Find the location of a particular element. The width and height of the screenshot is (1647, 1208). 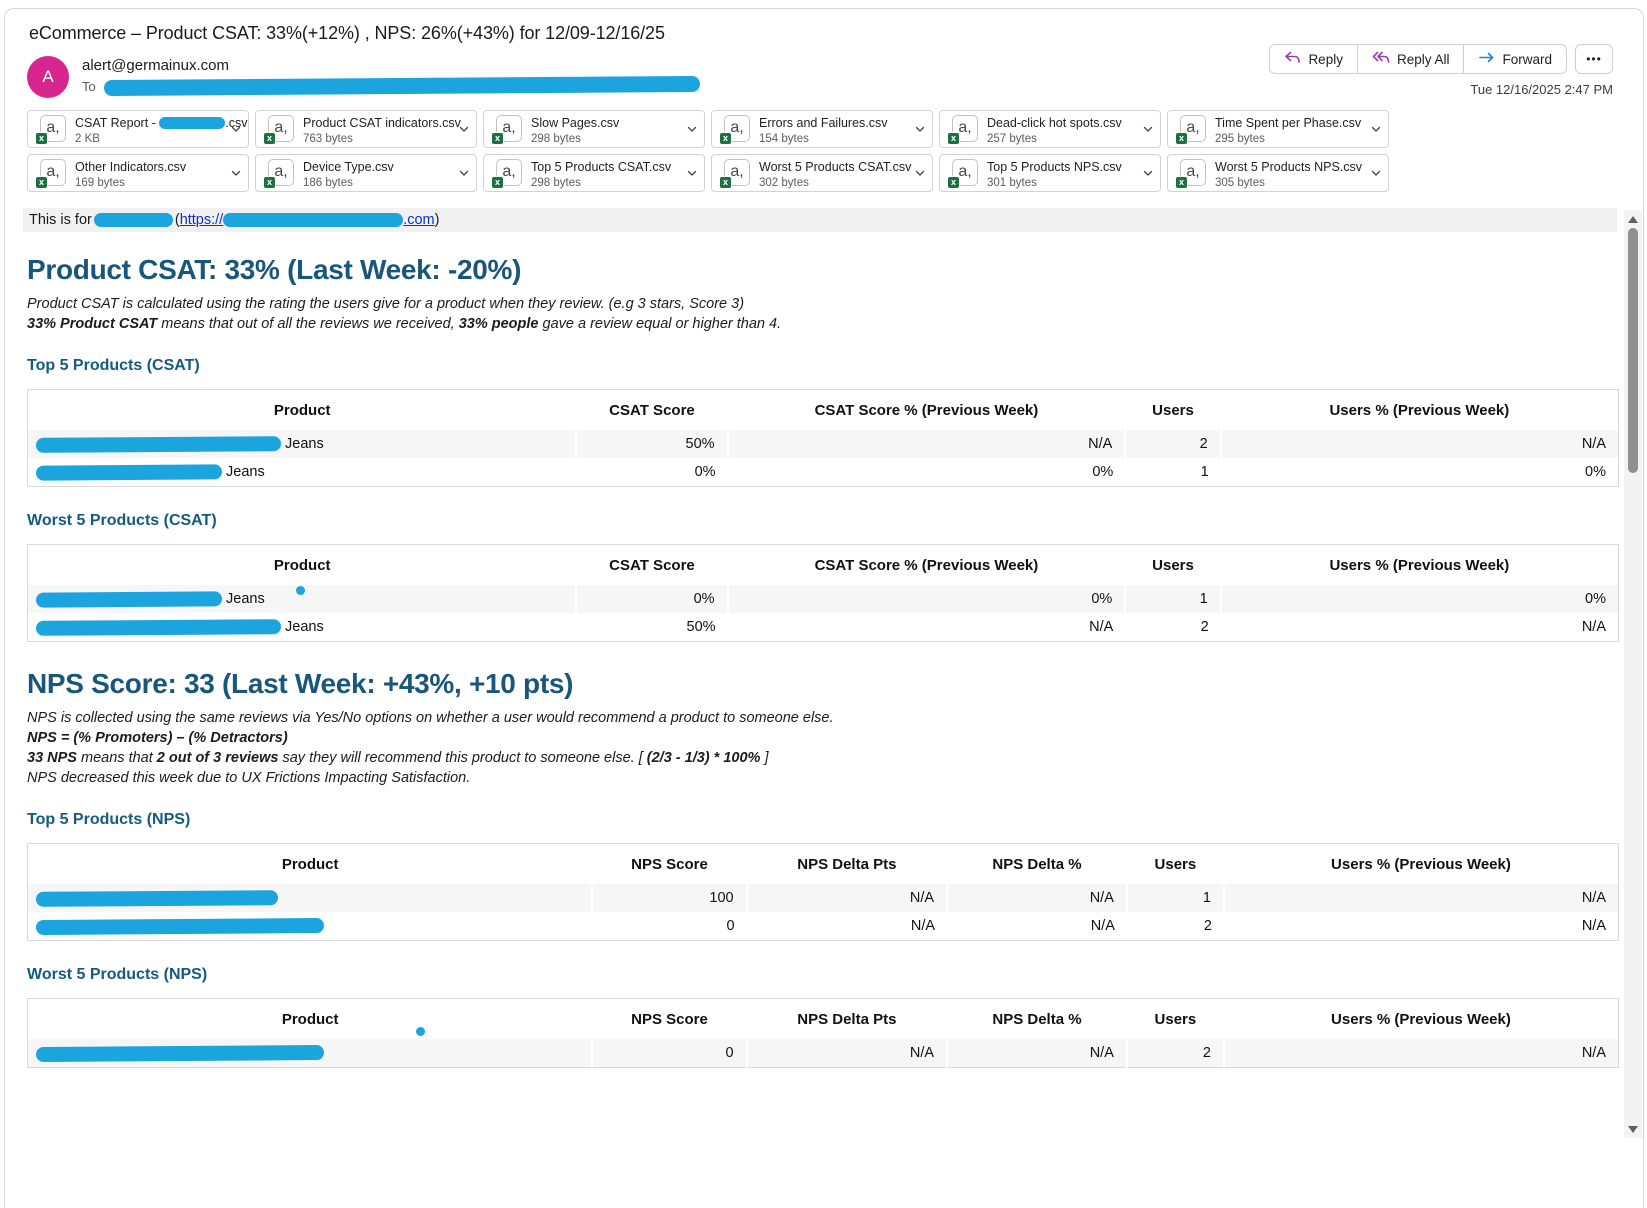

reply-icon is located at coordinates (1292, 59).